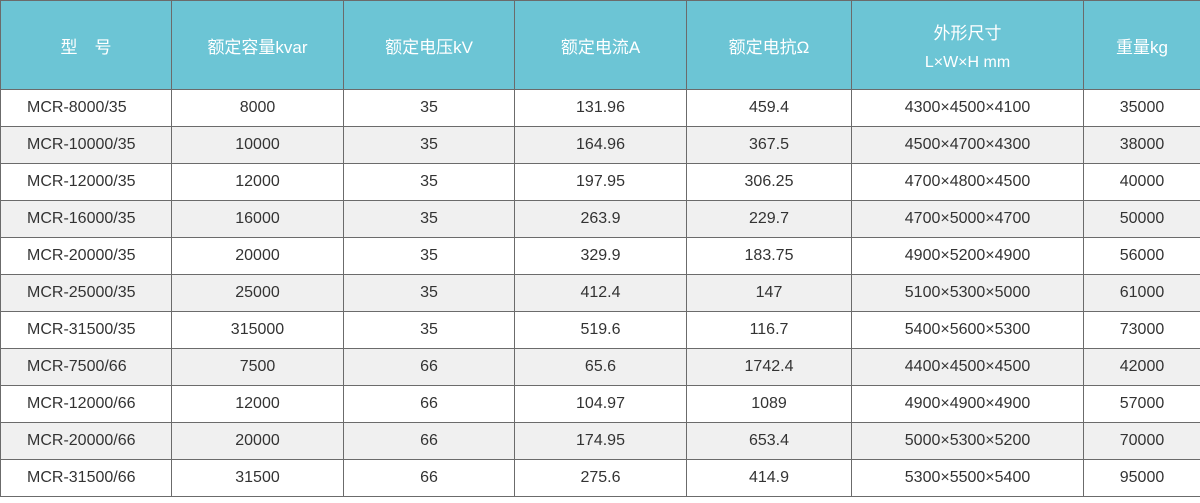  I want to click on cell-current: 65.6, so click(600, 367).